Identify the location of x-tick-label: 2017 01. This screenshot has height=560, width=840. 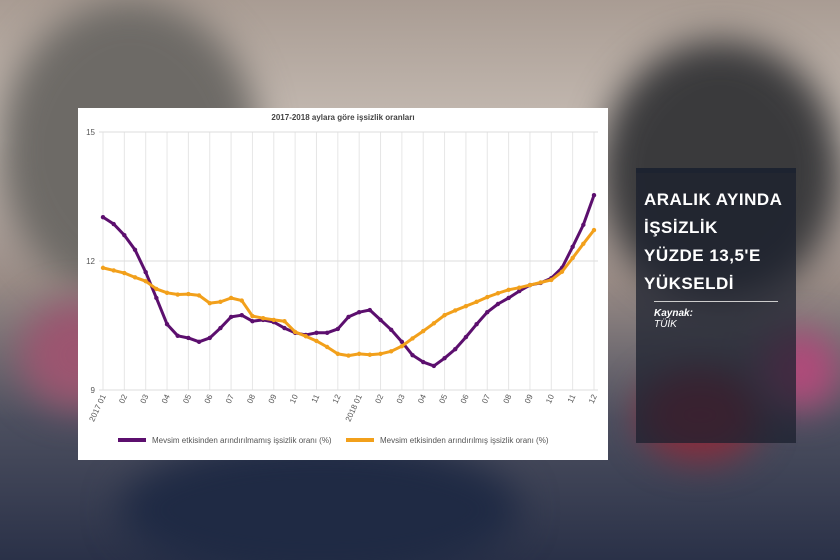
(97, 408).